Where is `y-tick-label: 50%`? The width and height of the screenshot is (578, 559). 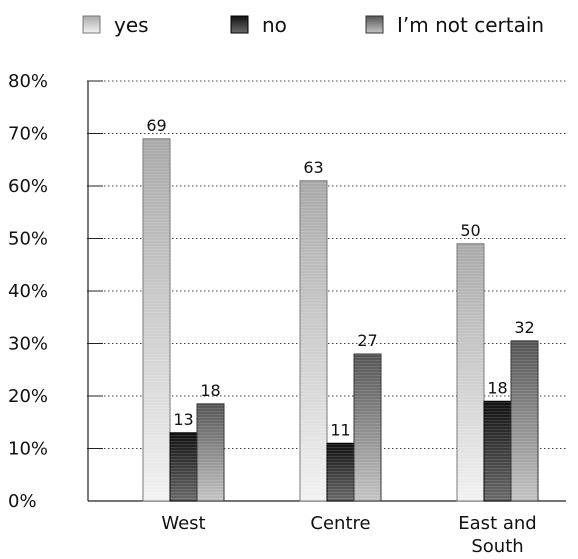
y-tick-label: 50% is located at coordinates (28, 239).